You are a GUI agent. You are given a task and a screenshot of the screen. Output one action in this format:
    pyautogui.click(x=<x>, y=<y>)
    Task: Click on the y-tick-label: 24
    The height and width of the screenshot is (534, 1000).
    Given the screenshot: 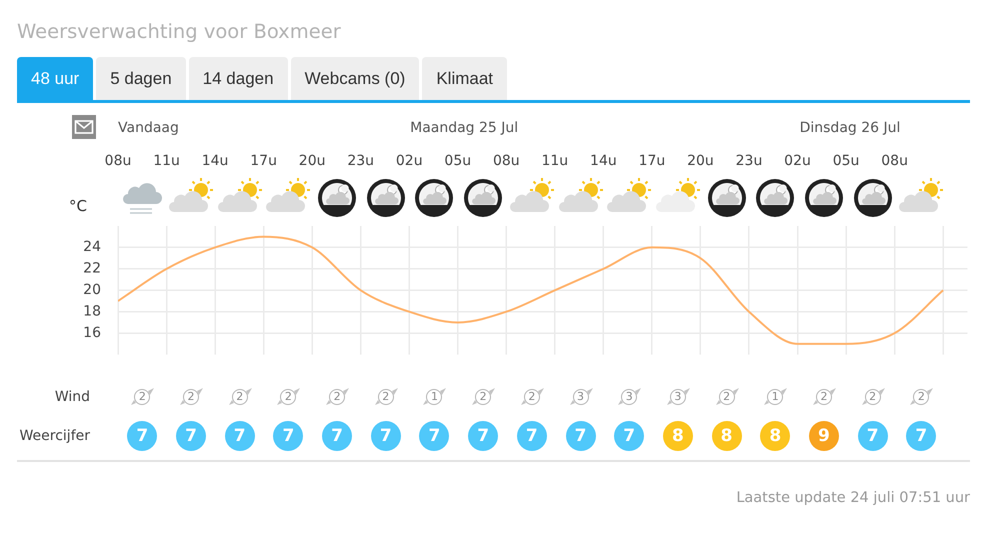 What is the action you would take?
    pyautogui.click(x=92, y=247)
    